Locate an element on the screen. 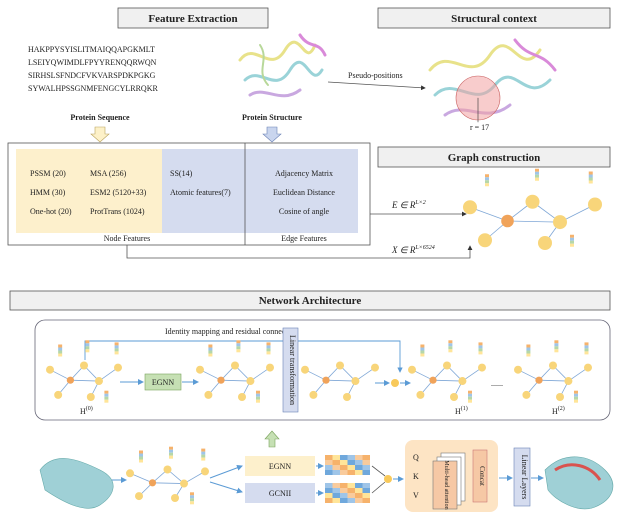  qkv-label: V is located at coordinates (416, 495).